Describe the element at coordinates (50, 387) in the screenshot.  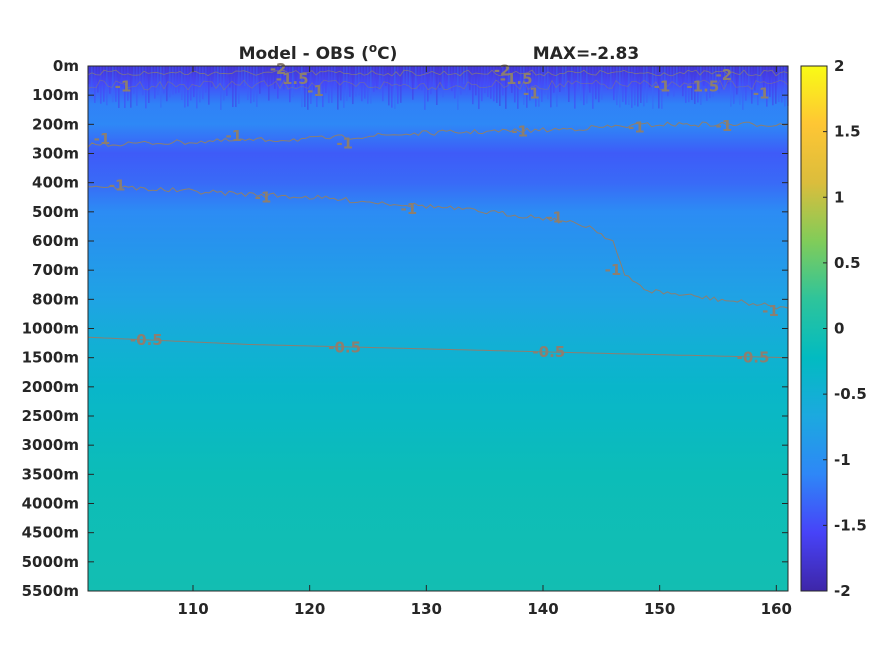
I see `y-tick-label: 2000m` at that location.